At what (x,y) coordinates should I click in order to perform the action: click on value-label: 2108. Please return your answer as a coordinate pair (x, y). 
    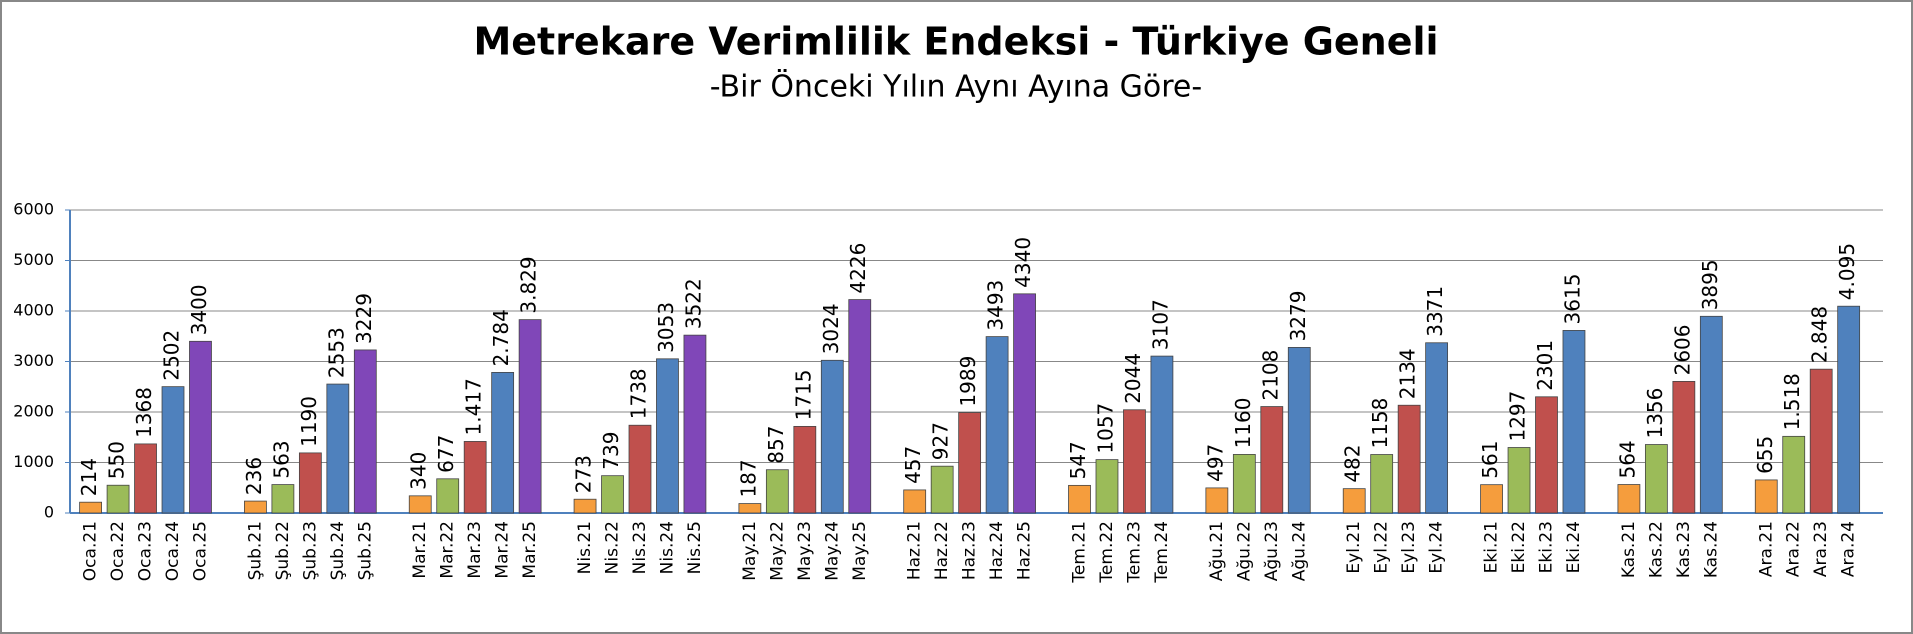
    Looking at the image, I should click on (1270, 375).